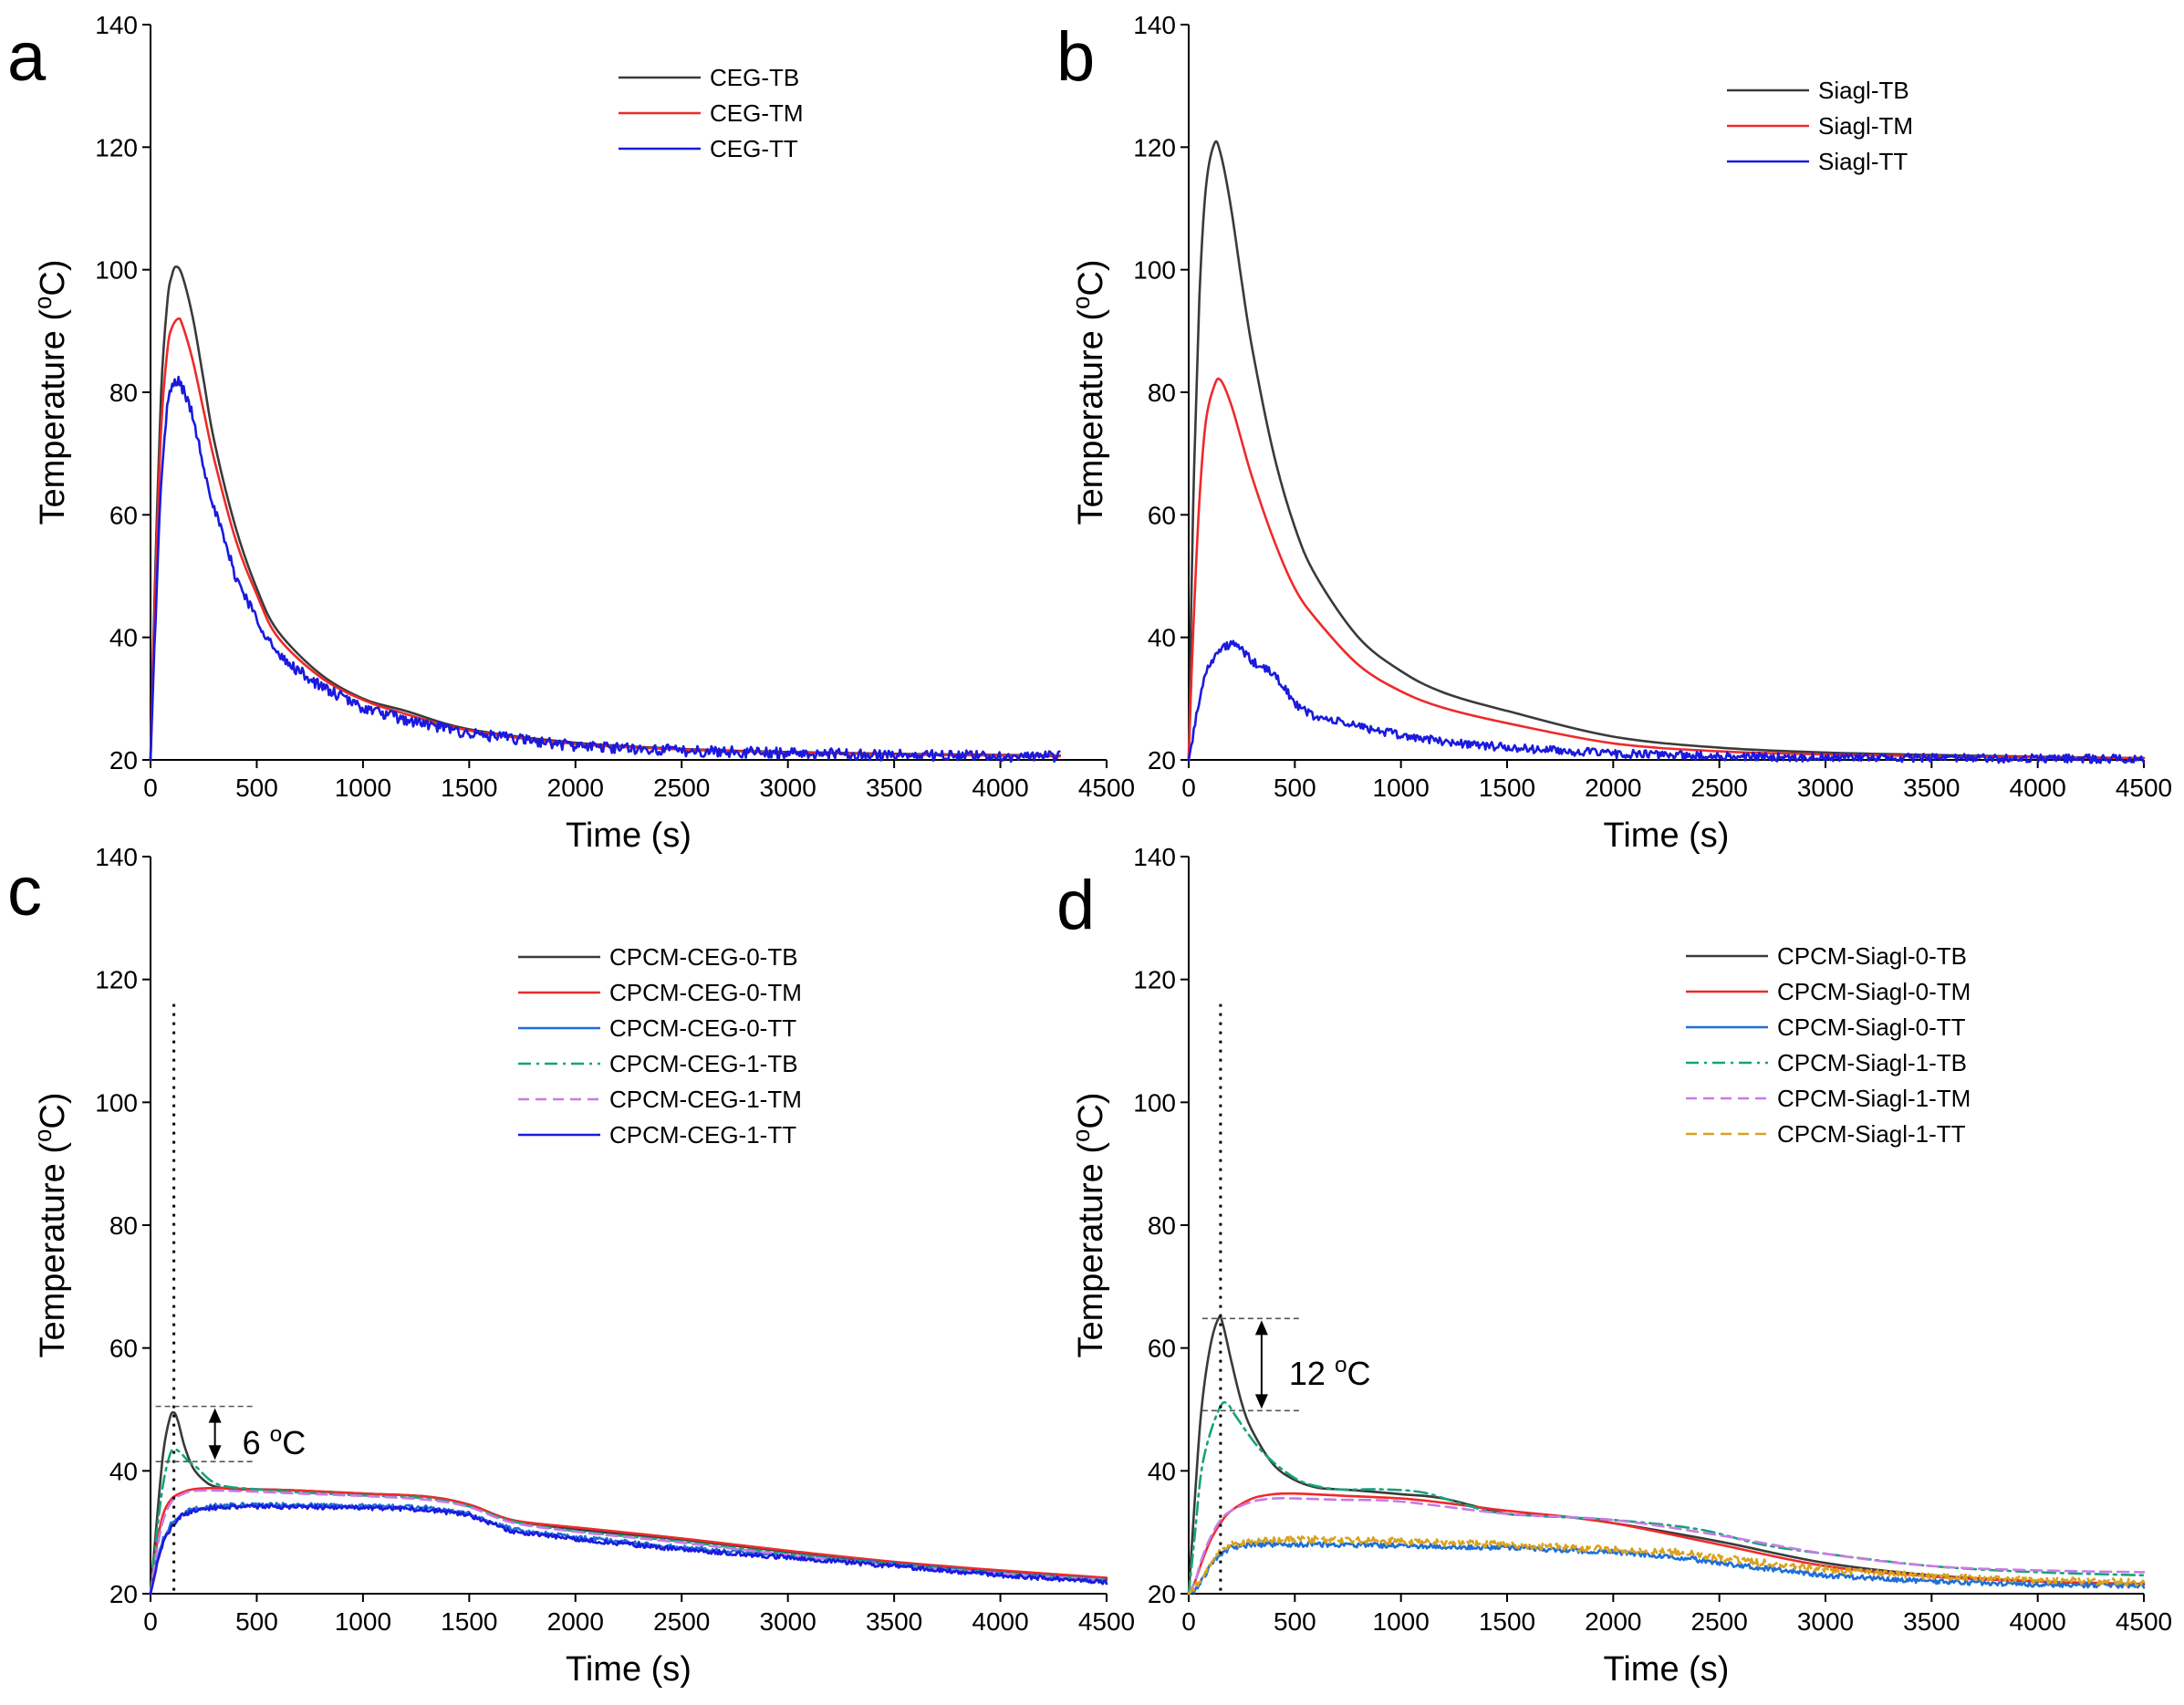  Describe the element at coordinates (1872, 956) in the screenshot. I see `legend-label: CPCM-Siagl-0-TB` at that location.